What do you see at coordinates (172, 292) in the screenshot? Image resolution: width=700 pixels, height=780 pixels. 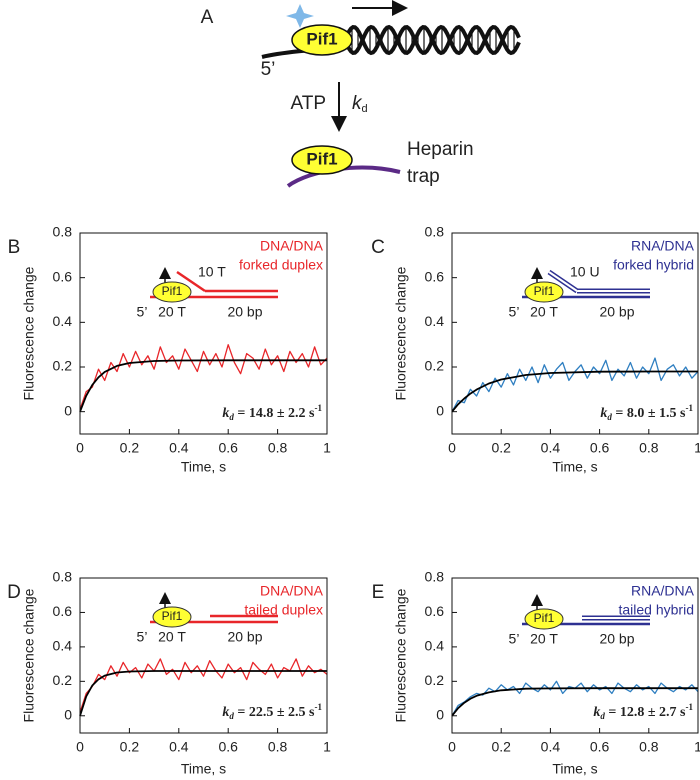 I see `inset-protein` at bounding box center [172, 292].